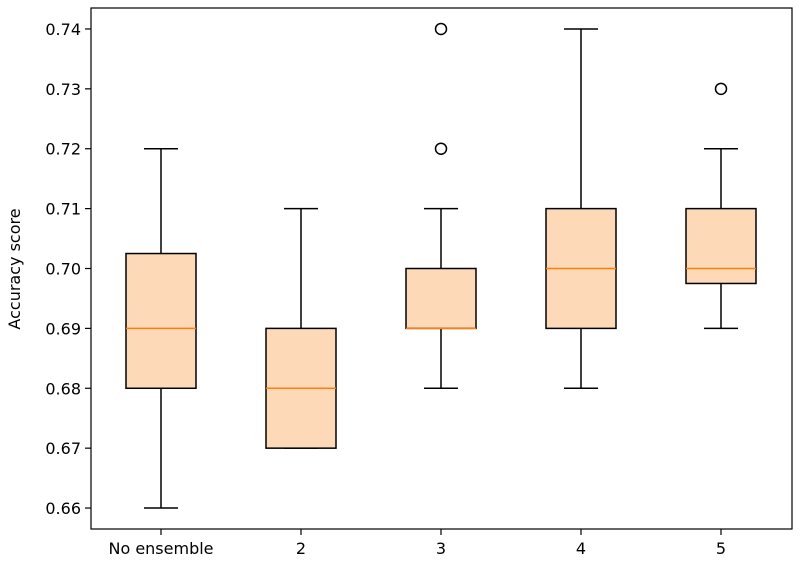  Describe the element at coordinates (63, 29) in the screenshot. I see `y-tick-label: 0.74` at that location.